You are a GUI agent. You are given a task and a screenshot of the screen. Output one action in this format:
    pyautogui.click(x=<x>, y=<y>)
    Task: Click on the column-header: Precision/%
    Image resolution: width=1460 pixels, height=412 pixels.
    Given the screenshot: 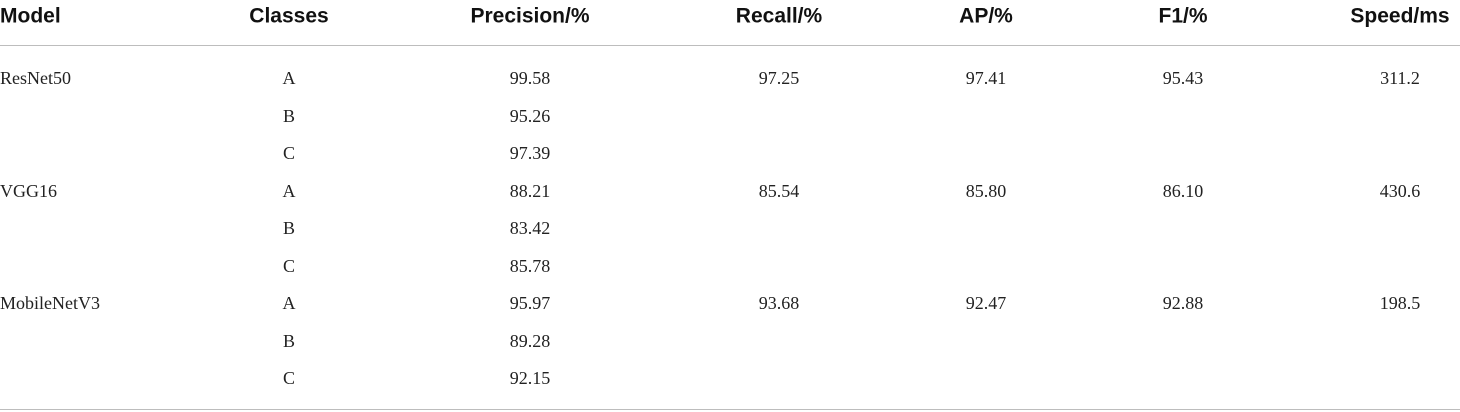 What is the action you would take?
    pyautogui.click(x=530, y=16)
    